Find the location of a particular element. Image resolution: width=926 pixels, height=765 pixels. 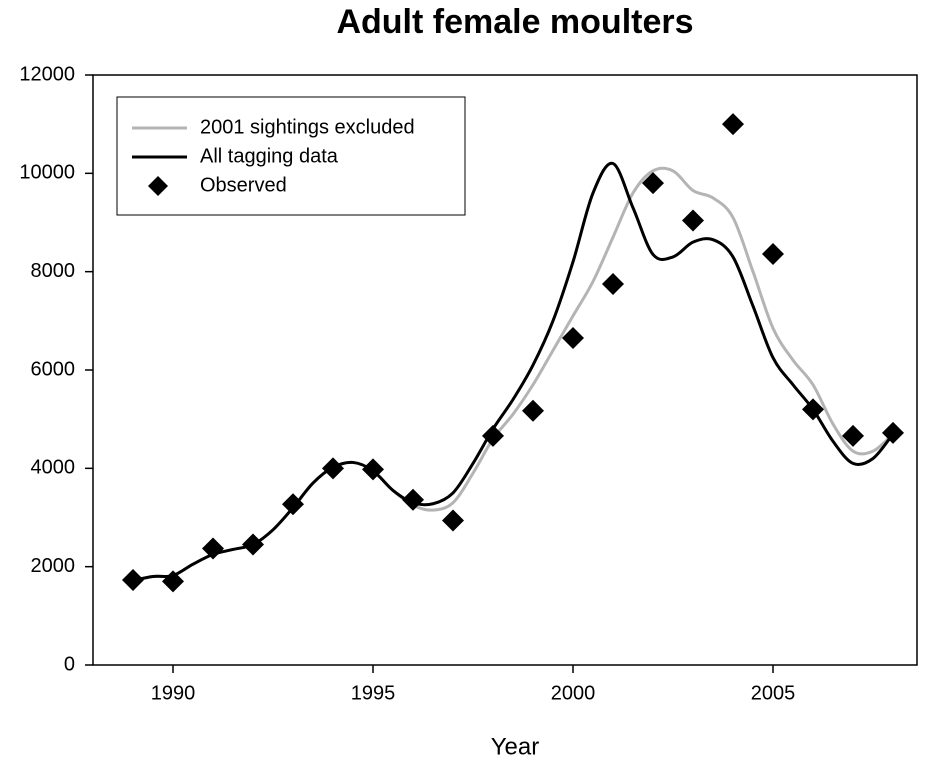

y-tick-label: 4000 is located at coordinates (53, 468).